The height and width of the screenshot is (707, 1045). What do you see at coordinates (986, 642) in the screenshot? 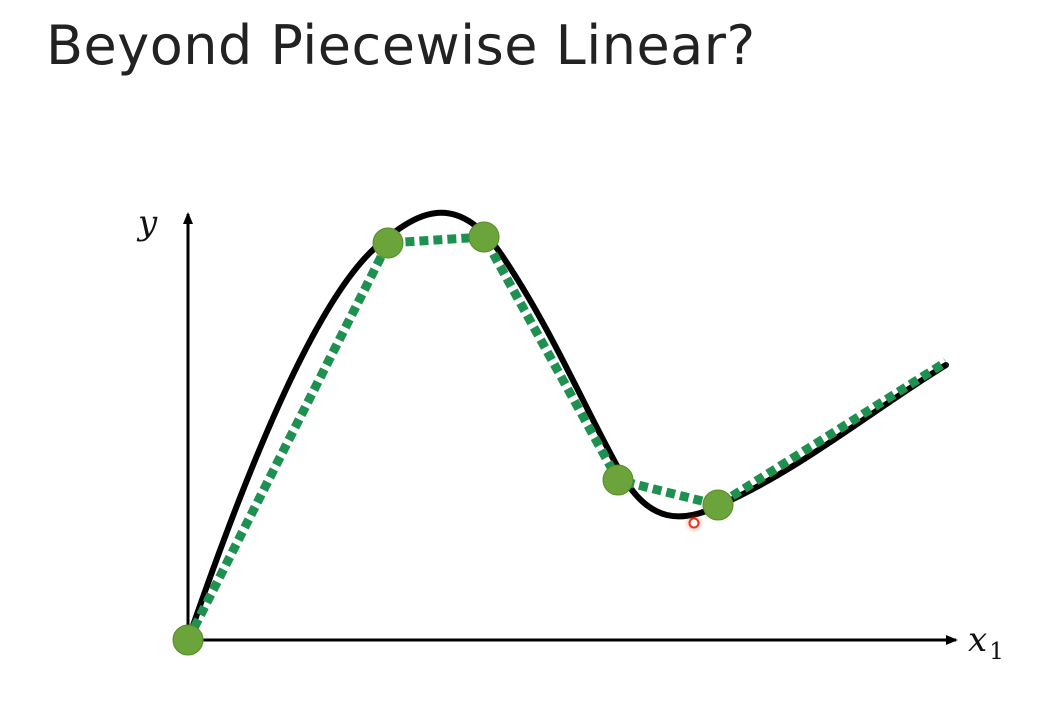
I see `x-axis-label: x1` at bounding box center [986, 642].